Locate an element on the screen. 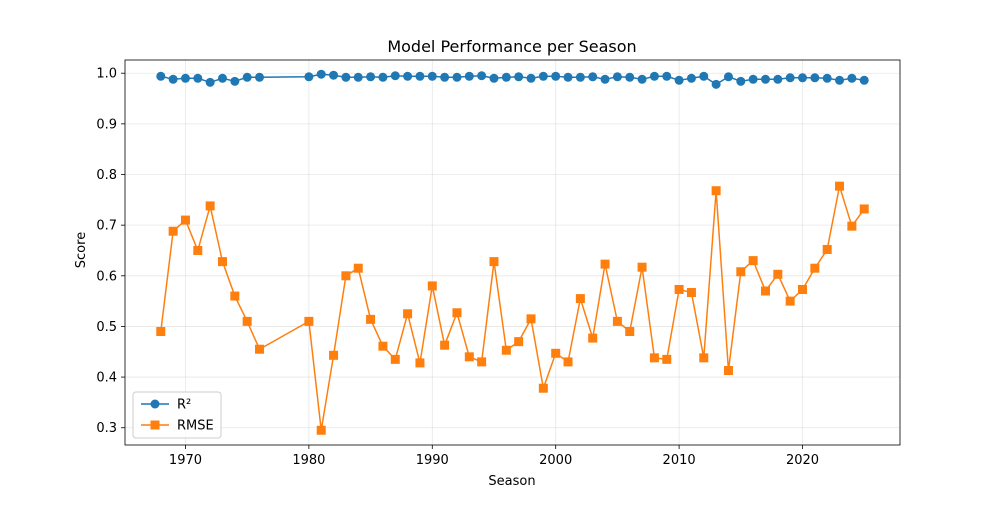 The width and height of the screenshot is (1000, 505). y-tick-label: 0.8 is located at coordinates (106, 175).